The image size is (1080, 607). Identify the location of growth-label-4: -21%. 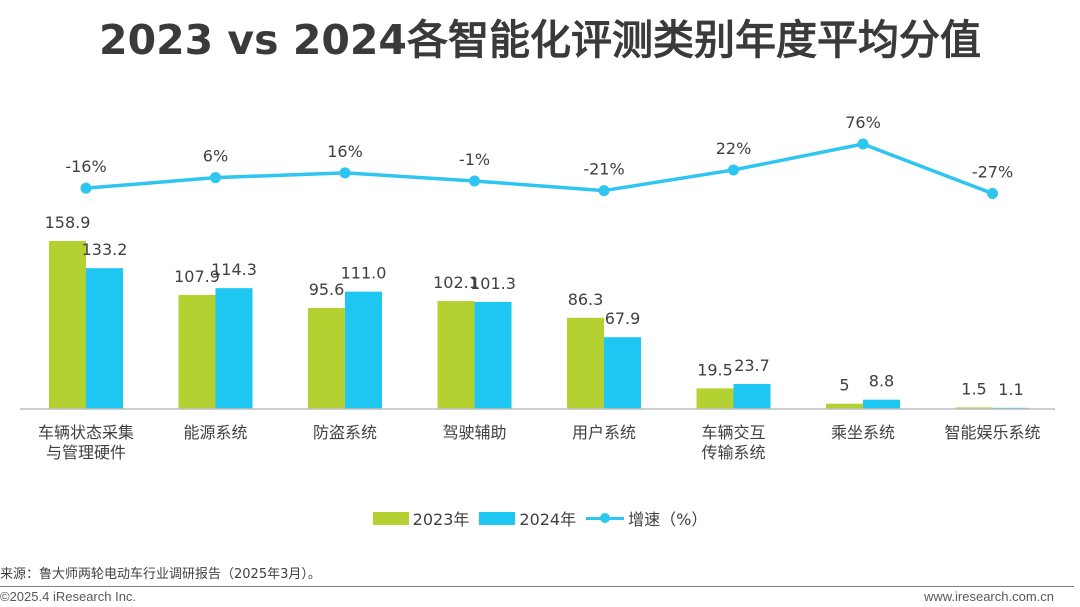
(603, 169).